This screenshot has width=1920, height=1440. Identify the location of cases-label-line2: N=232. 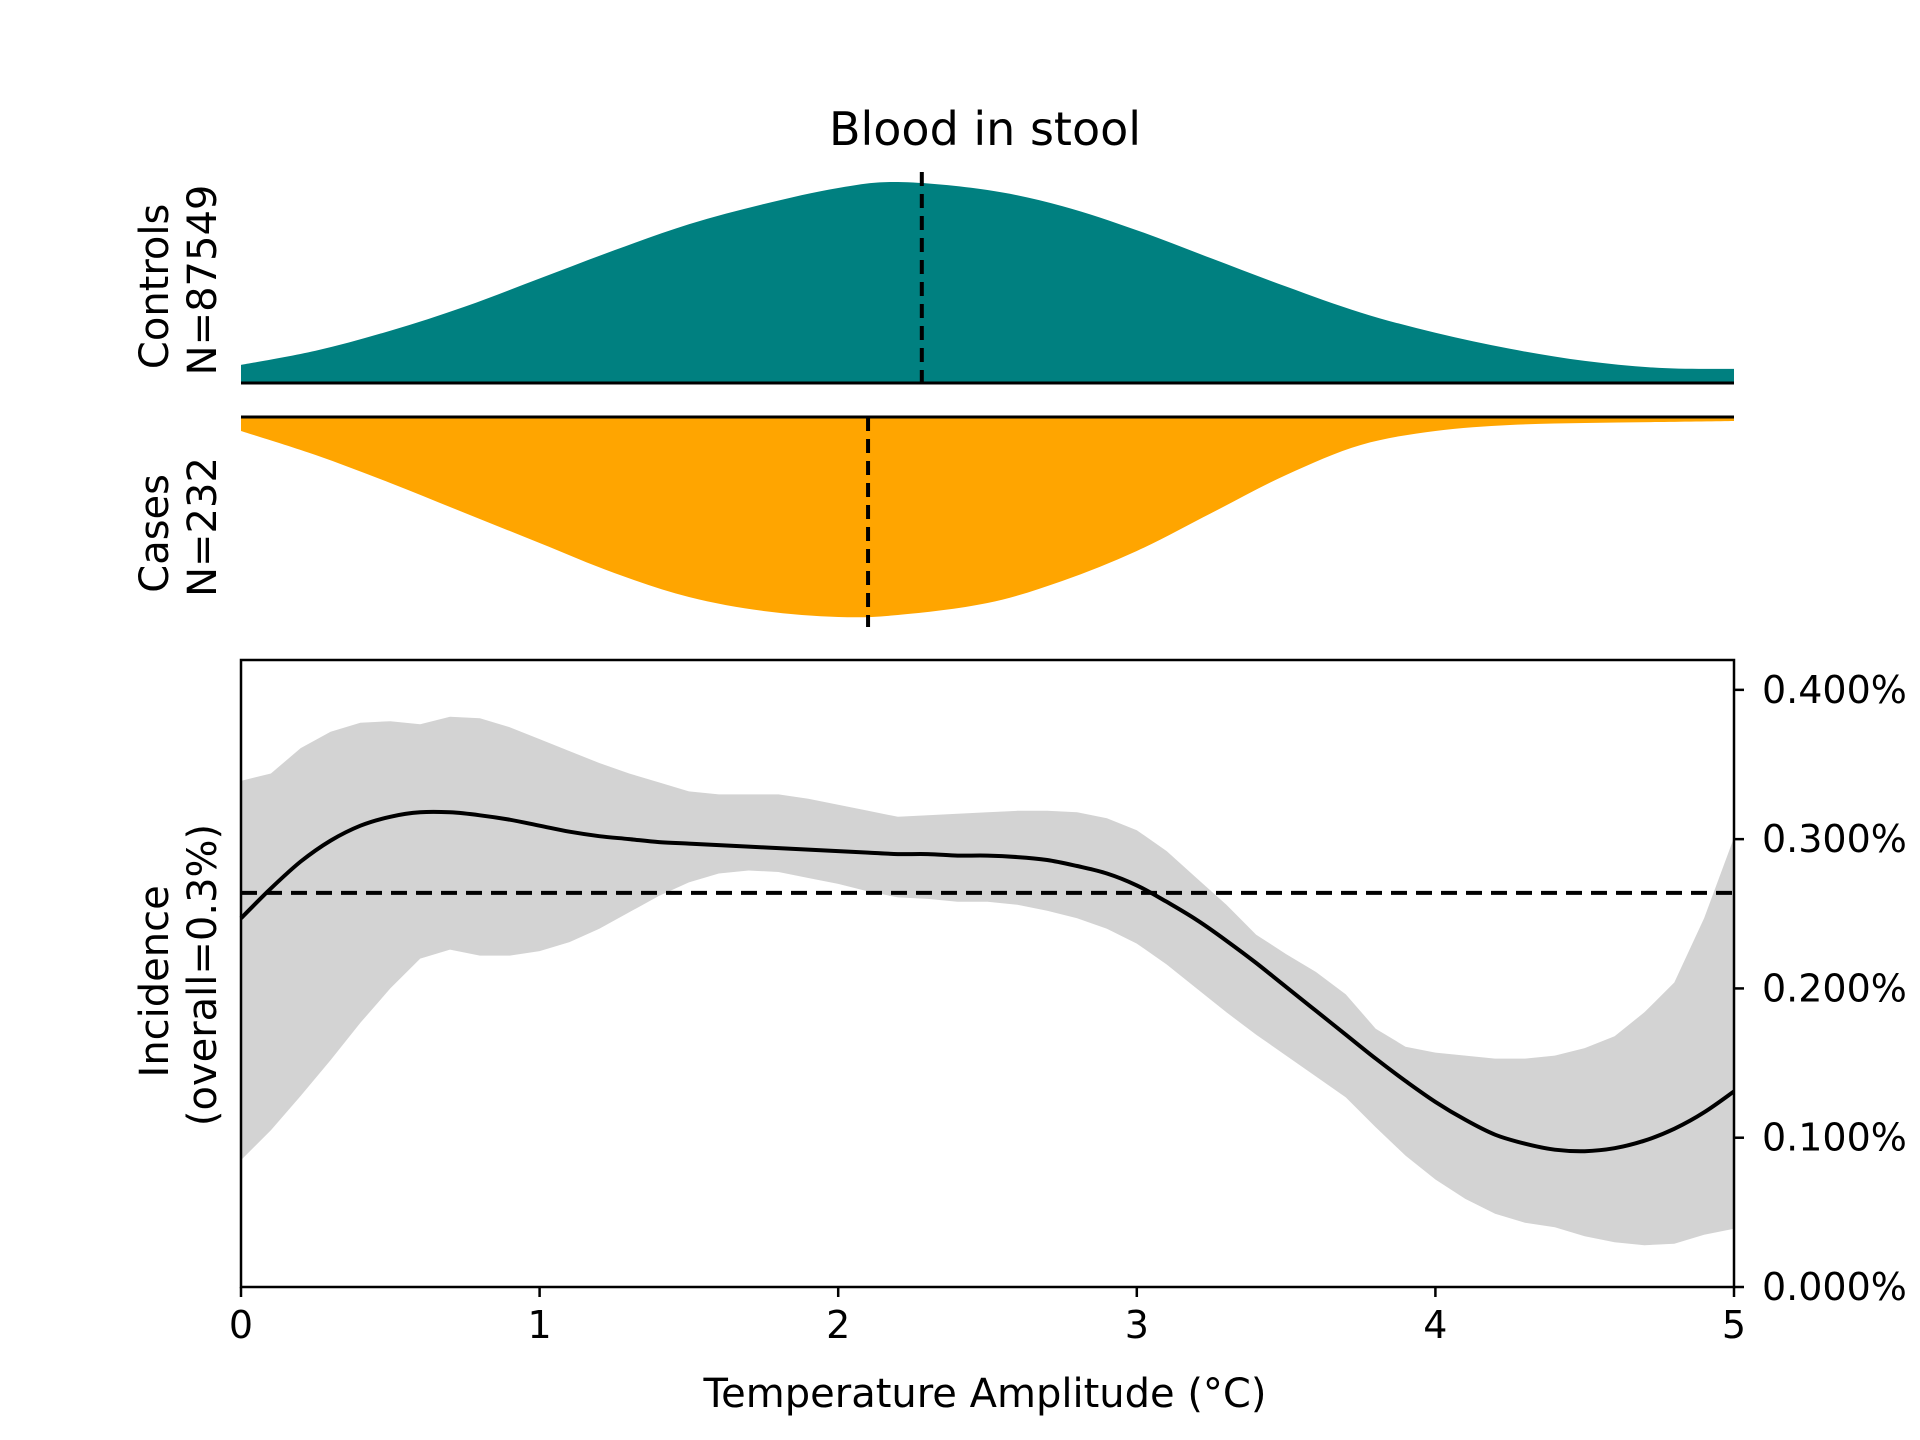
(203, 527).